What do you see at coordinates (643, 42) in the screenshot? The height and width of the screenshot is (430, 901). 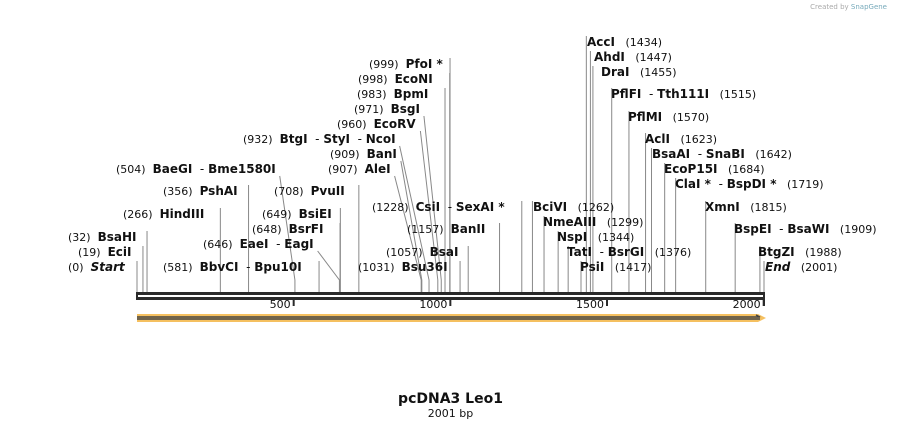 I see `site-position: (1434)` at bounding box center [643, 42].